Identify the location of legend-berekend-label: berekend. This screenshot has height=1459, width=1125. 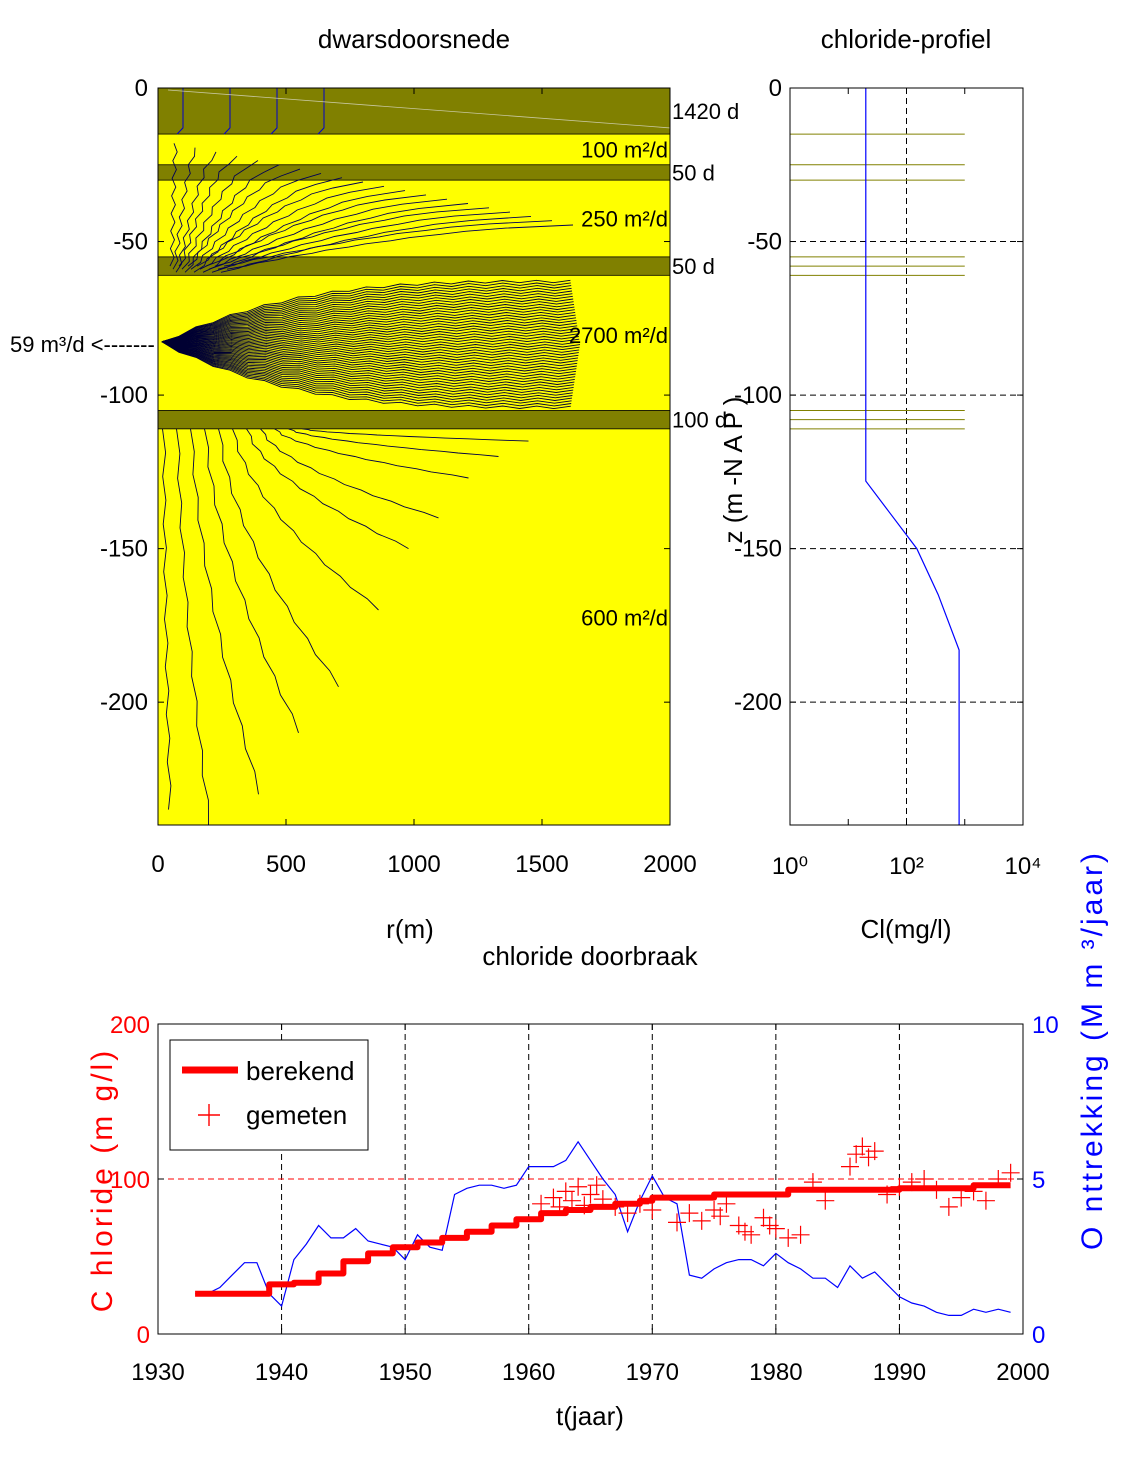
(300, 1071).